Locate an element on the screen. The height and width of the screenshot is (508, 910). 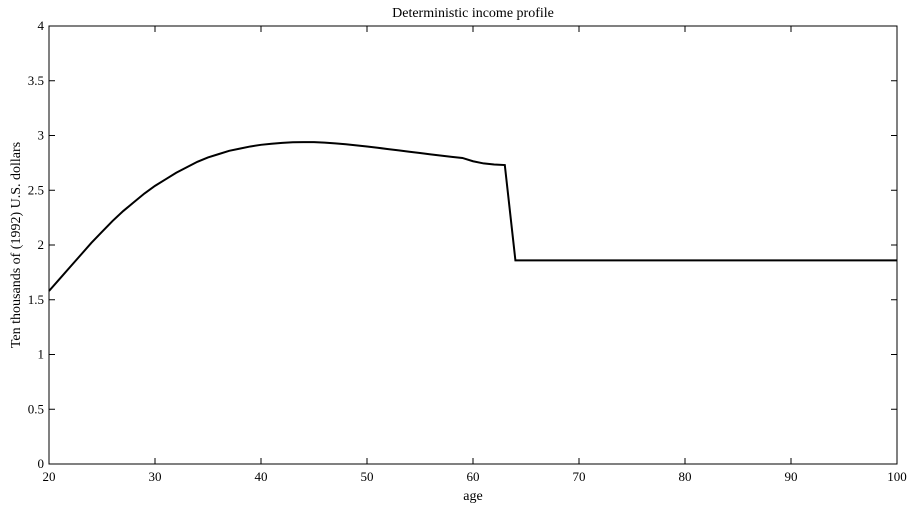
x-tick-label: 100 is located at coordinates (897, 476).